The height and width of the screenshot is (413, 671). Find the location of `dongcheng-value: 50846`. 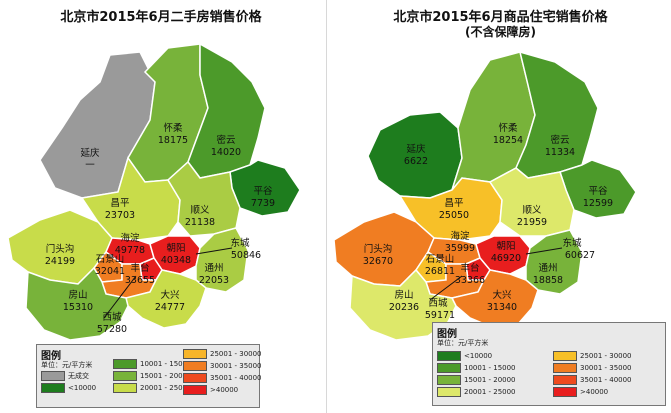

dongcheng-value: 50846 is located at coordinates (246, 255).